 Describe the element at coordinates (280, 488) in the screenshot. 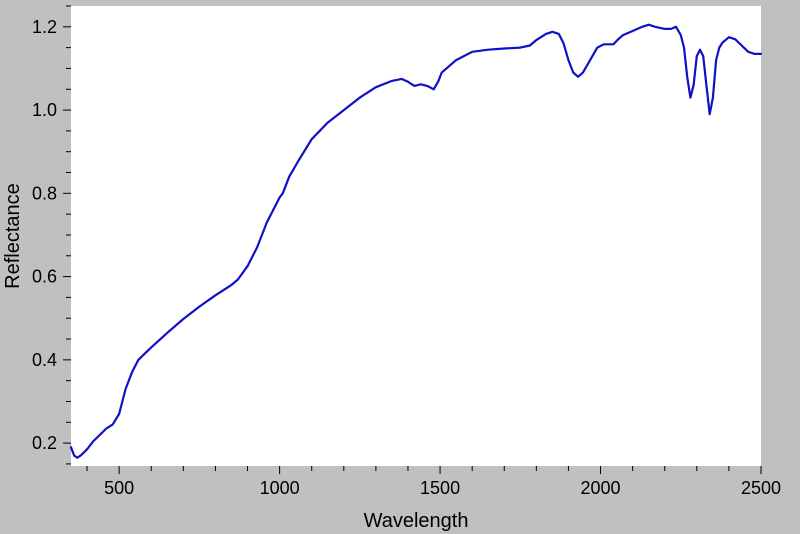

I see `x-tick-label: 1000` at that location.